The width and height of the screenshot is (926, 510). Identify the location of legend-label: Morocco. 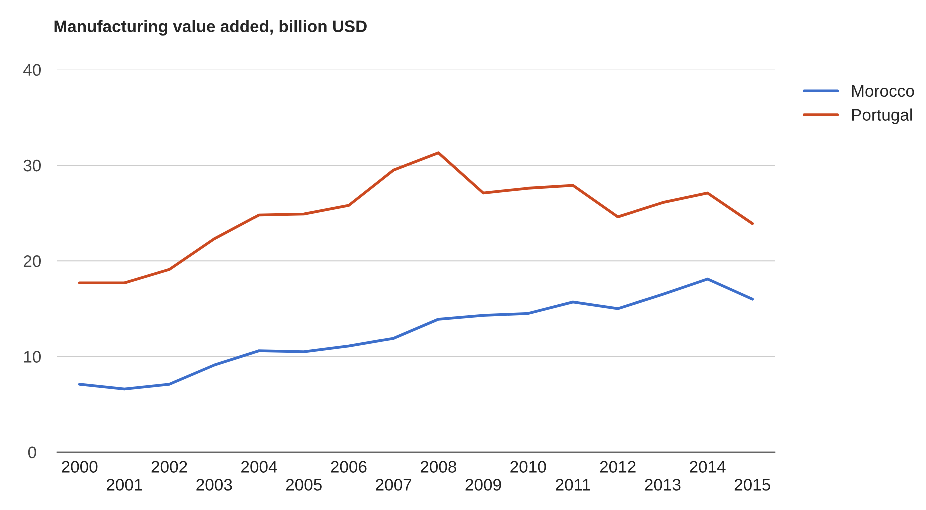
(883, 91).